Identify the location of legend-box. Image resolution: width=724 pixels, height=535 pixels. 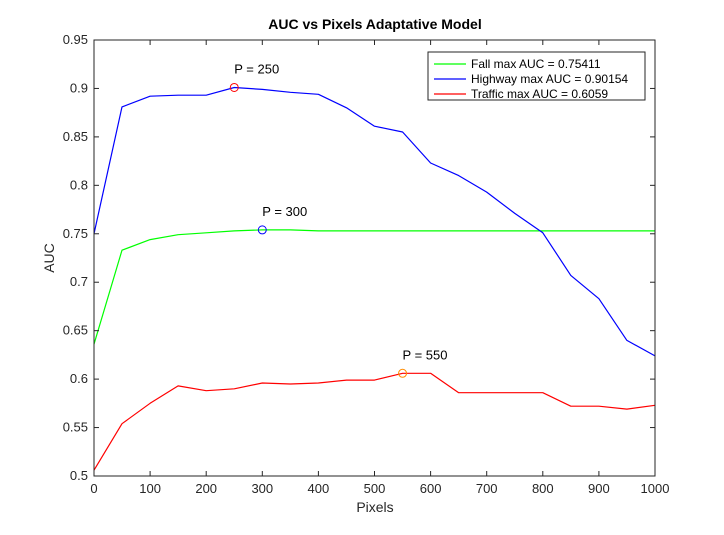
(536, 76).